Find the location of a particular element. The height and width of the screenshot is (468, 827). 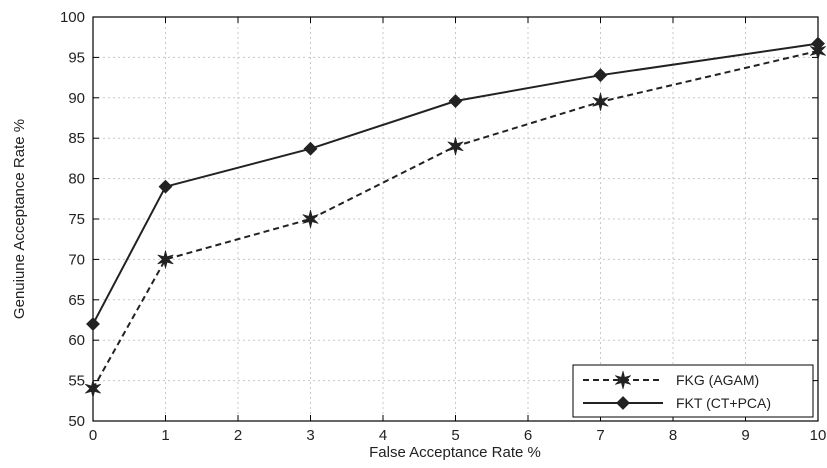

x-tick-label: 1 is located at coordinates (165, 435).